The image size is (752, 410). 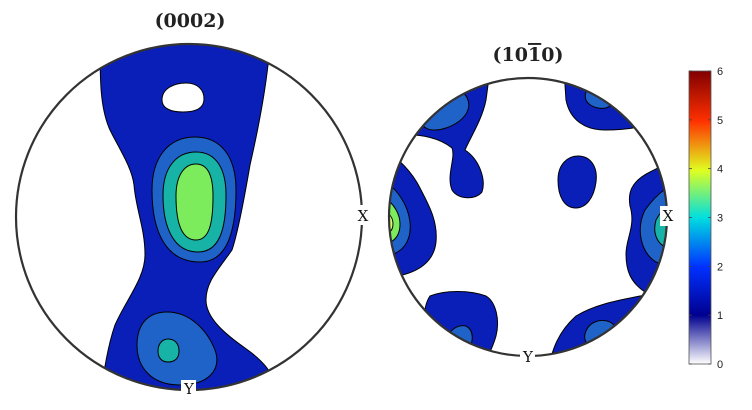 I want to click on colorbar: 6 5 4 3 2 1 0, so click(x=705, y=218).